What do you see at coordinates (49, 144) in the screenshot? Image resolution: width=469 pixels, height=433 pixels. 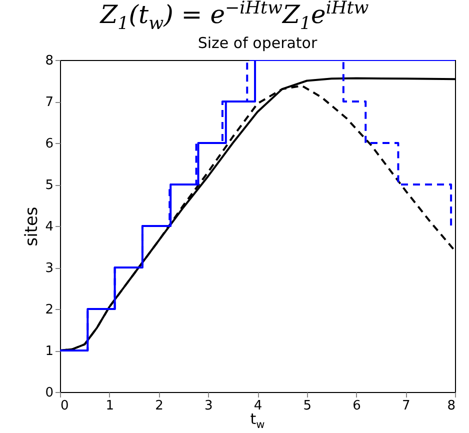 I see `y-tick-label: 6` at bounding box center [49, 144].